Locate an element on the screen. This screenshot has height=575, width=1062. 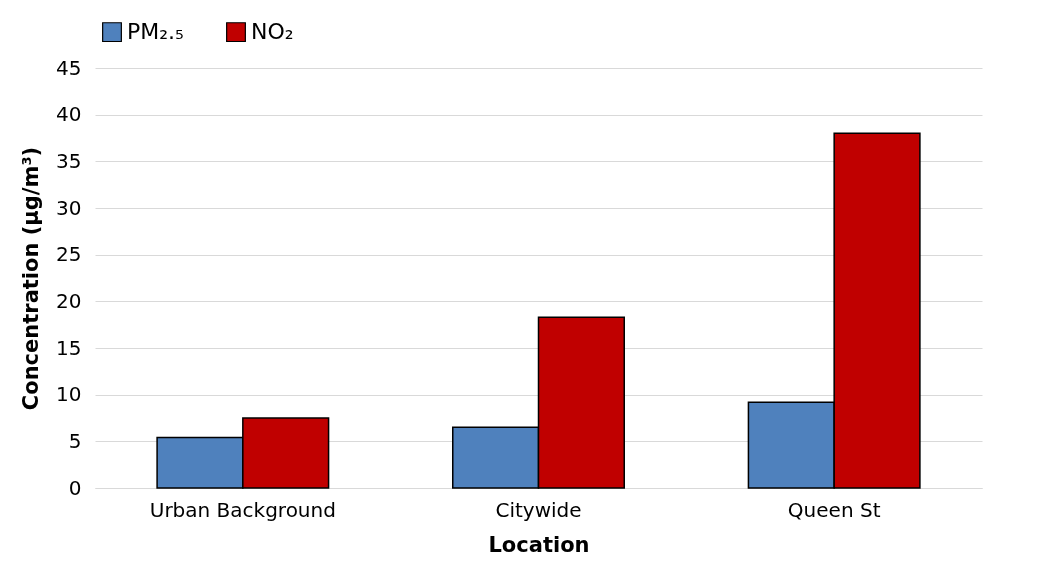
y-tick-label: 5 is located at coordinates (75, 440).